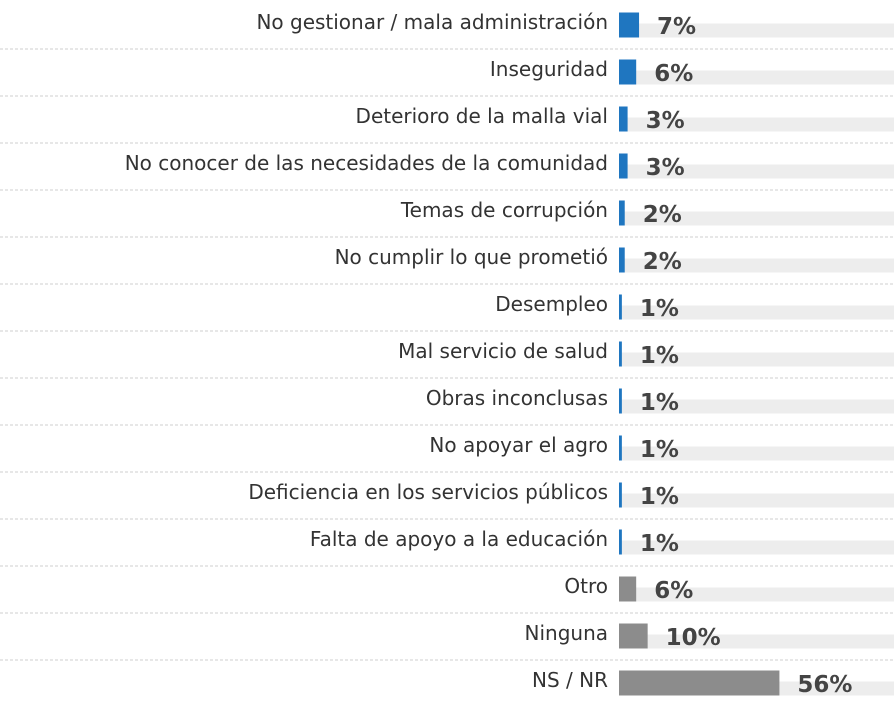 The height and width of the screenshot is (701, 894). What do you see at coordinates (432, 22) in the screenshot?
I see `category-label: No gestionar / mala administración` at bounding box center [432, 22].